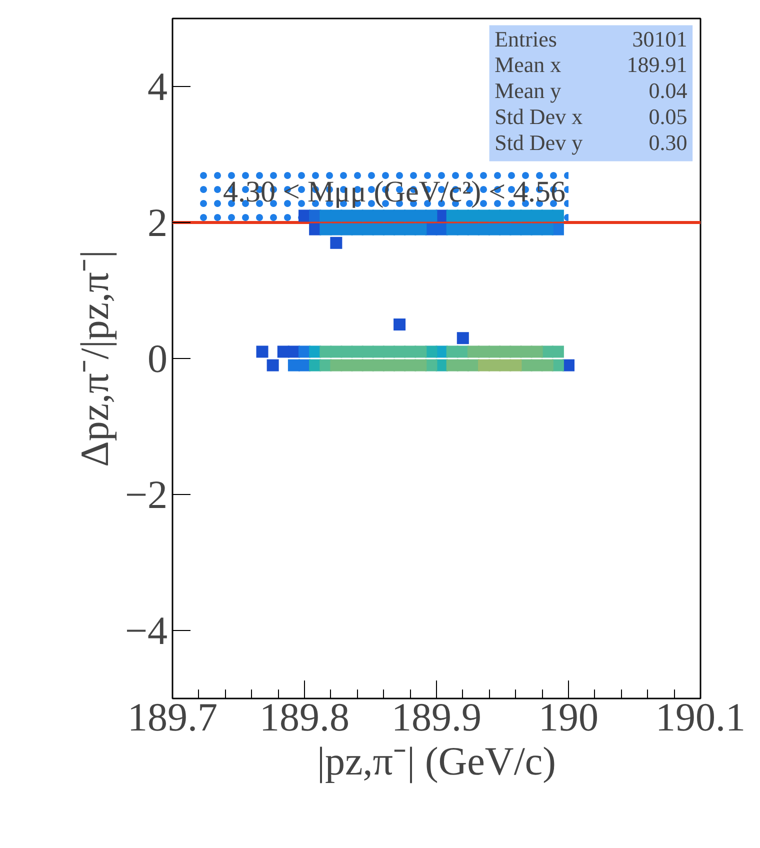 The width and height of the screenshot is (760, 848). I want to click on y-axis-title: Δpz,π⁻/|pz,π⁻|, so click(94, 358).